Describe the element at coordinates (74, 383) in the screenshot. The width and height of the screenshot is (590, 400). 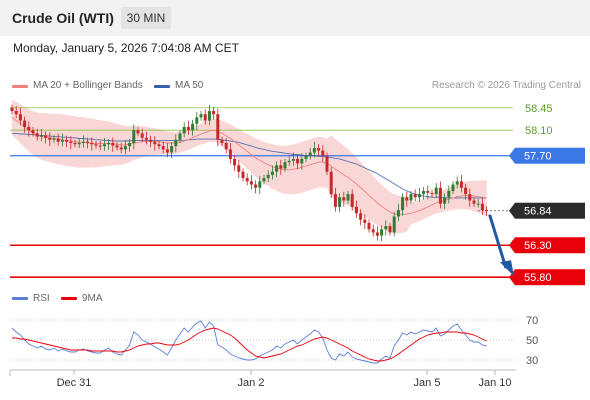
I see `time-label: Dec 31` at that location.